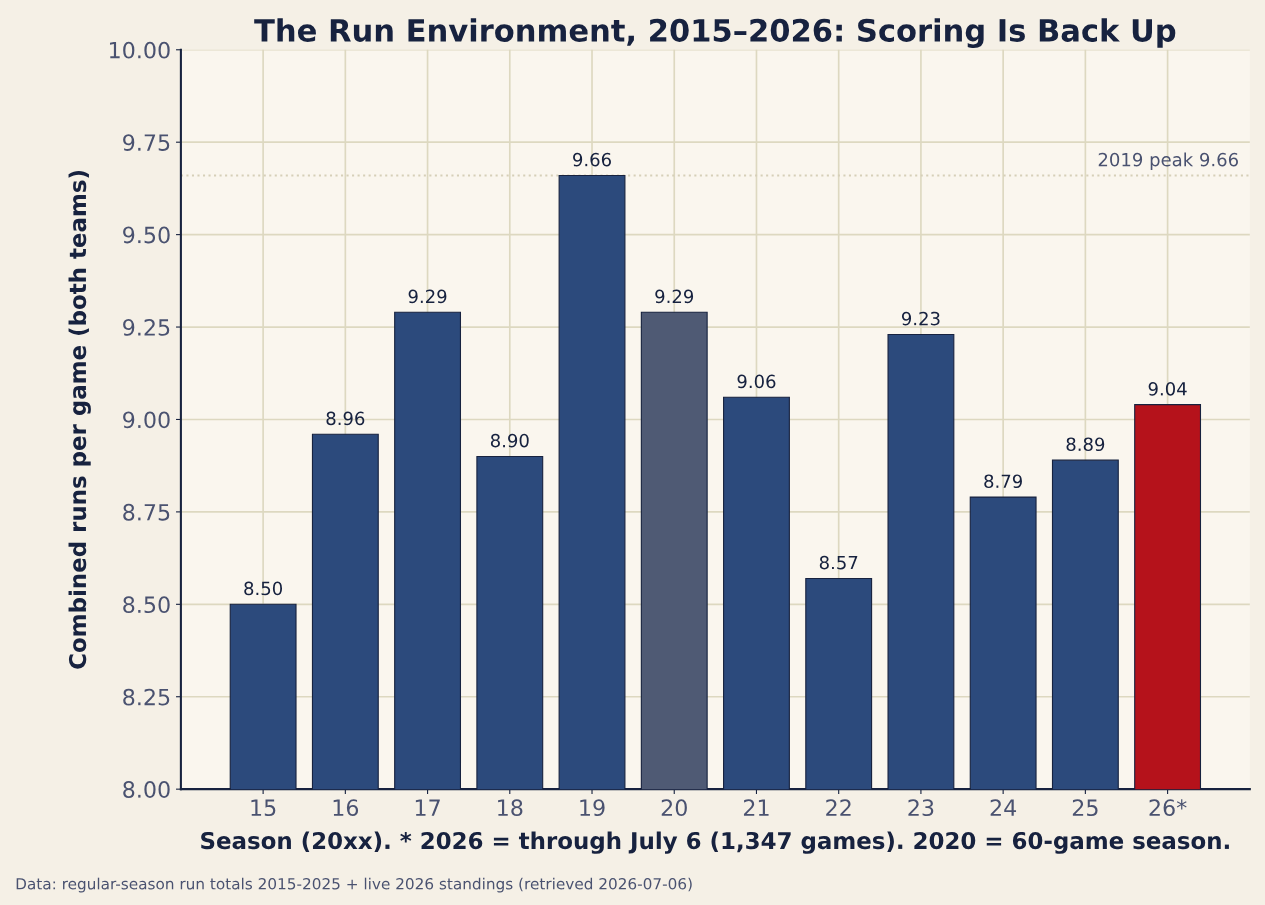 This screenshot has width=1265, height=905. Describe the element at coordinates (592, 808) in the screenshot. I see `x-tick-label: 19` at that location.